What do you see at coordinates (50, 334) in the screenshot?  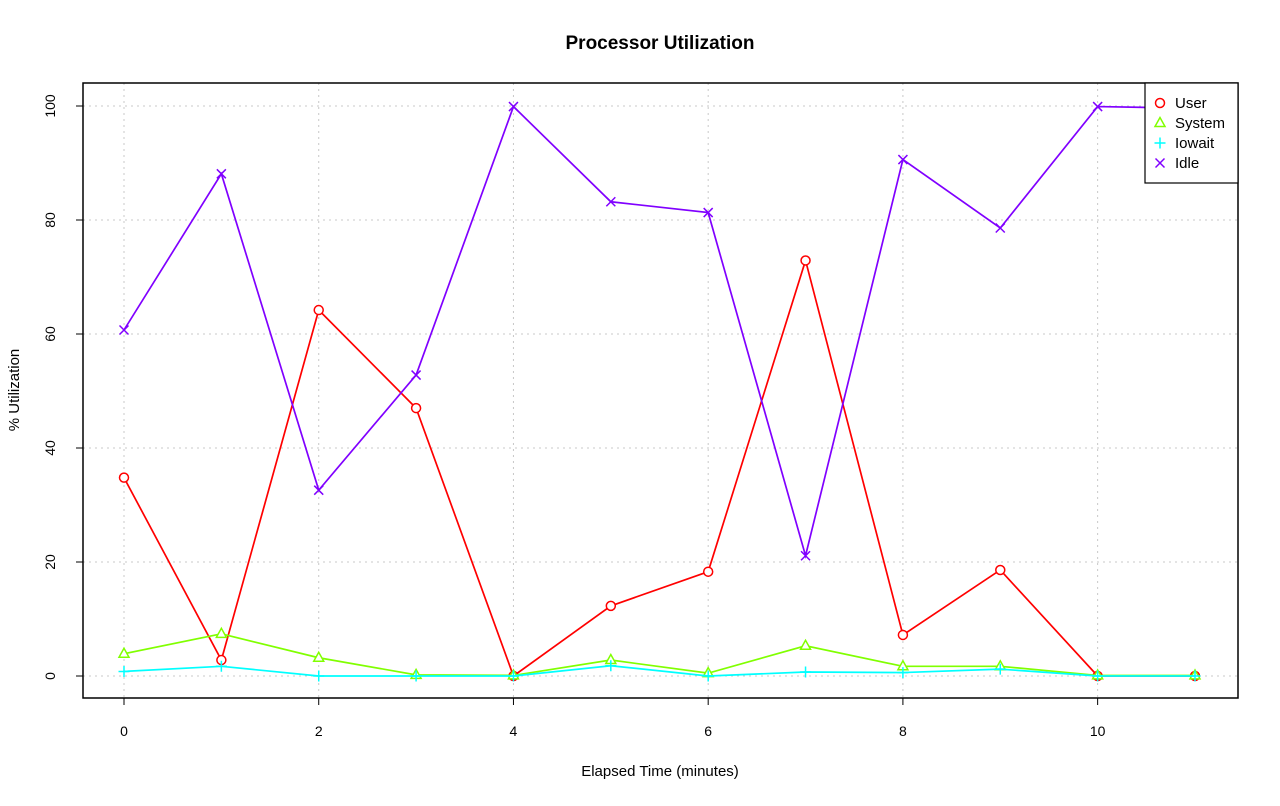 I see `y-tick-label: 60` at bounding box center [50, 334].